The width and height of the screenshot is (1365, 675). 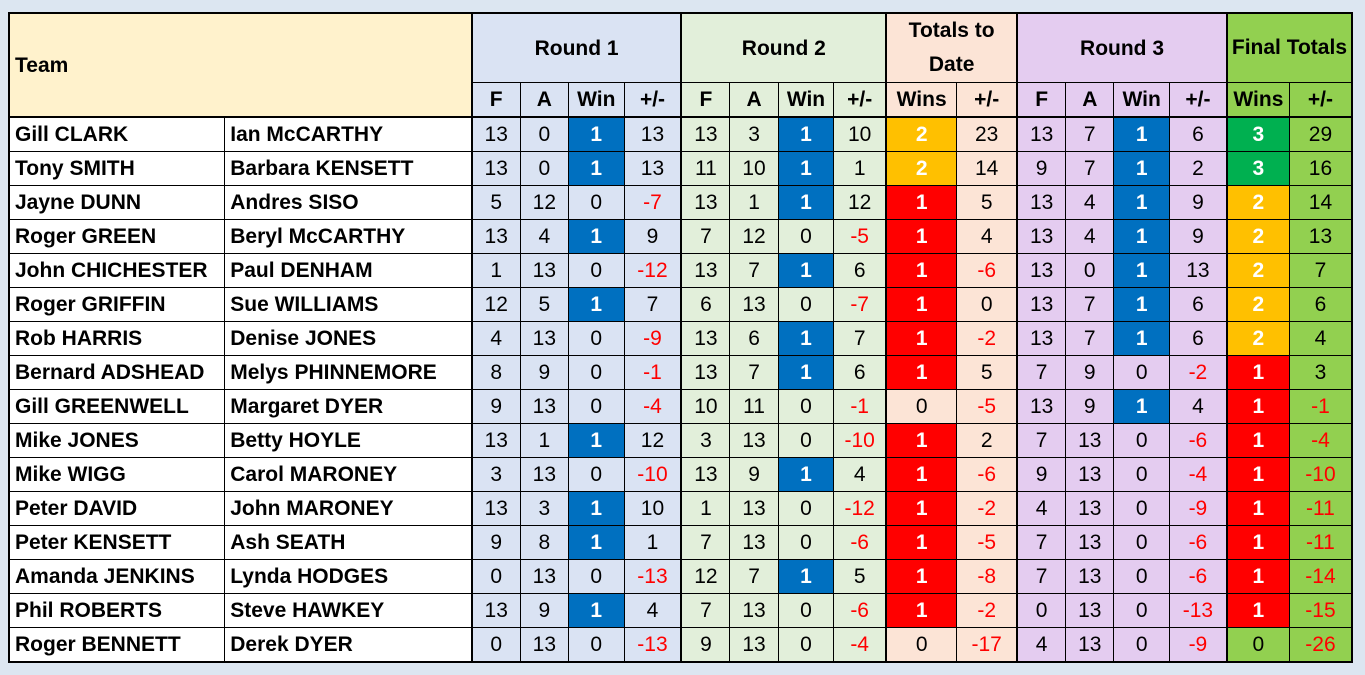 What do you see at coordinates (1320, 134) in the screenshot?
I see `ft-diff-cell: 29` at bounding box center [1320, 134].